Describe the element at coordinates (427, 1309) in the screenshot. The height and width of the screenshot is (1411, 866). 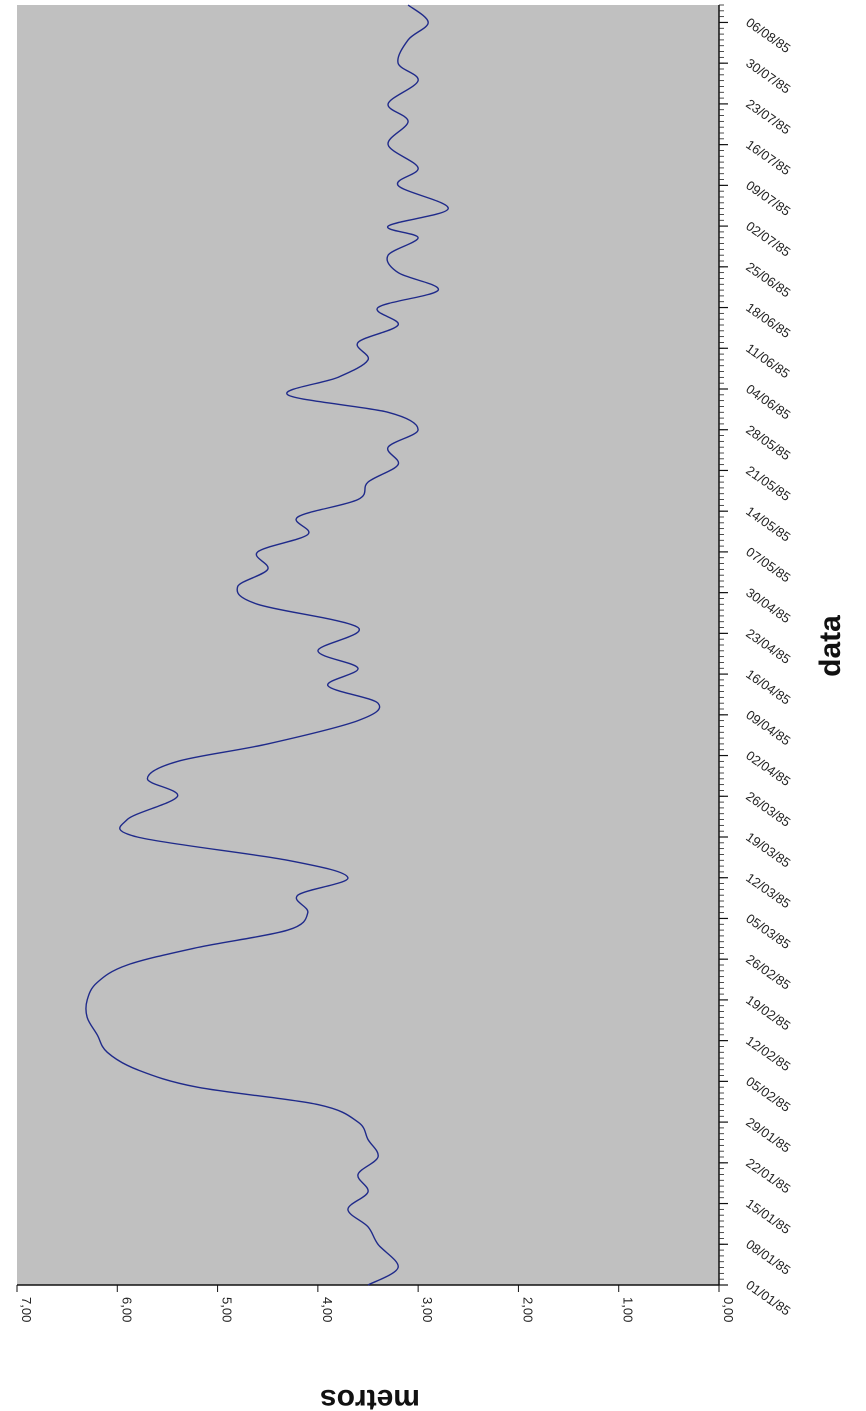
I see `y-tick-label: 3,00` at that location.